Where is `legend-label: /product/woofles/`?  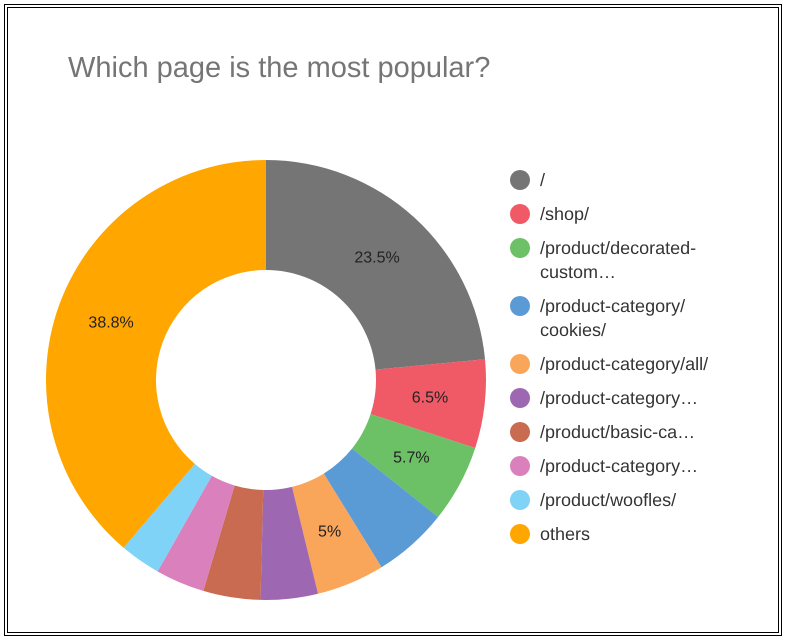
legend-label: /product/woofles/ is located at coordinates (609, 500).